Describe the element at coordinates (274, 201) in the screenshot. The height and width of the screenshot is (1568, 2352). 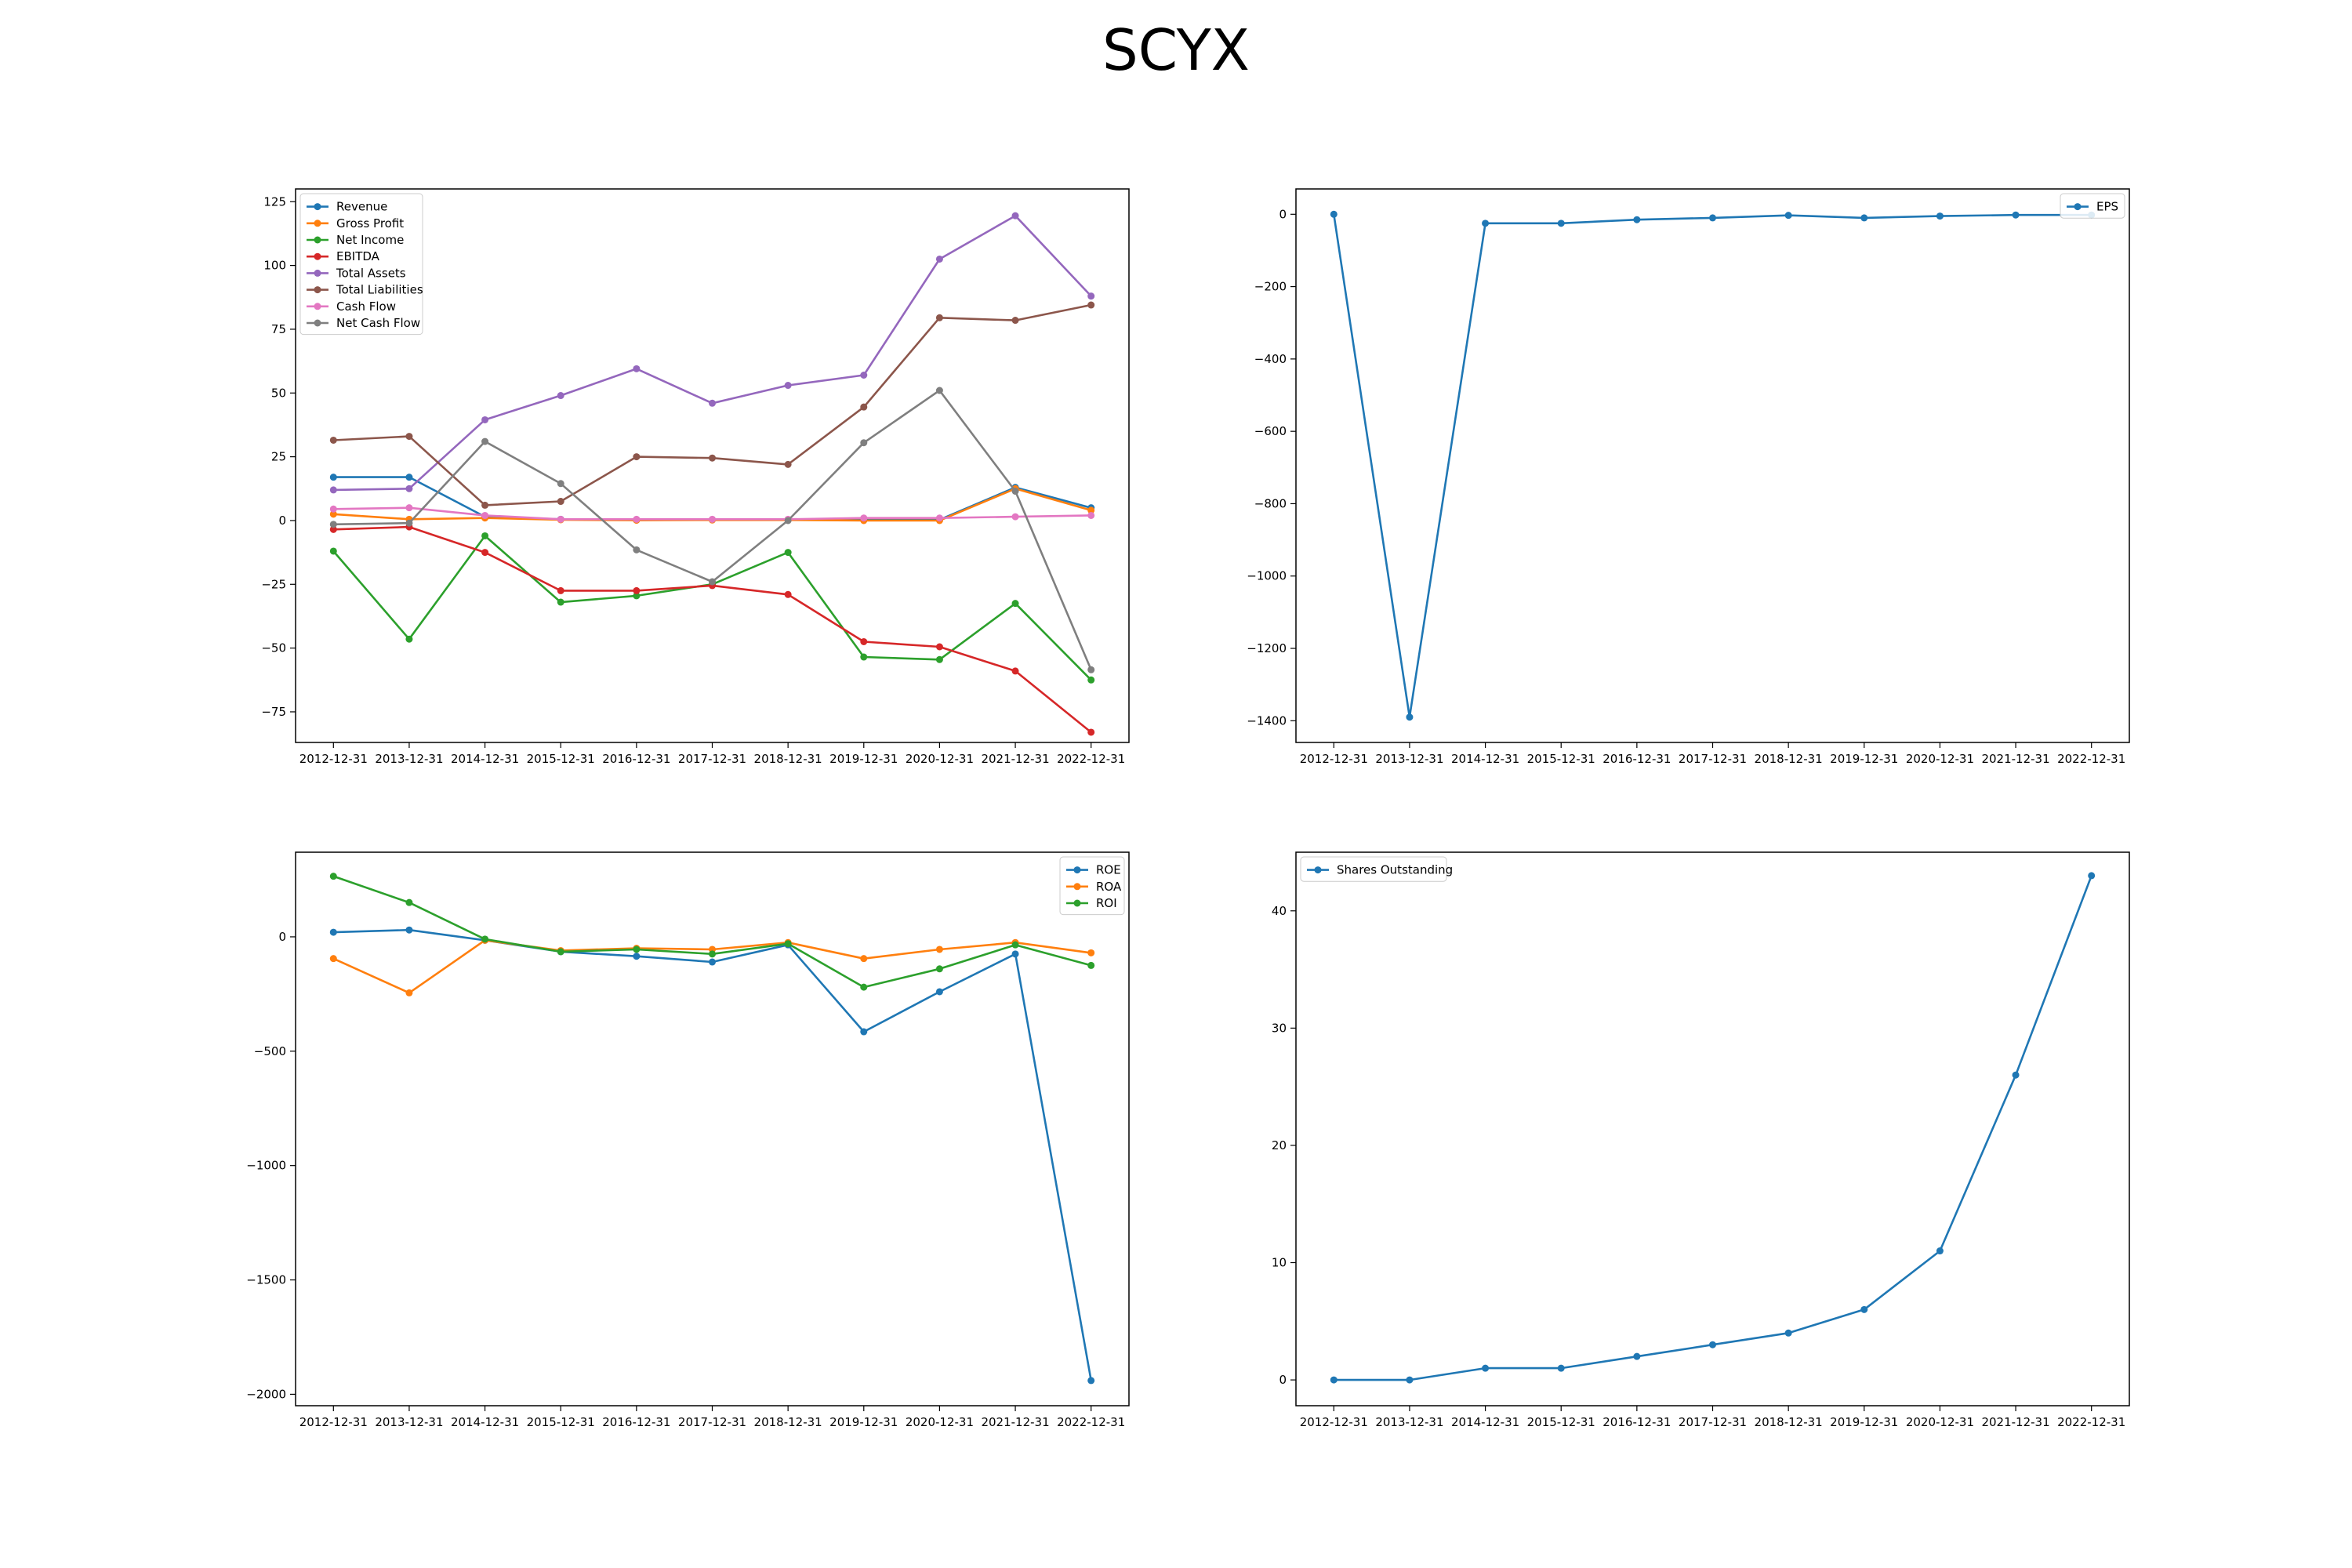
I see `y-tick-label: 125` at that location.